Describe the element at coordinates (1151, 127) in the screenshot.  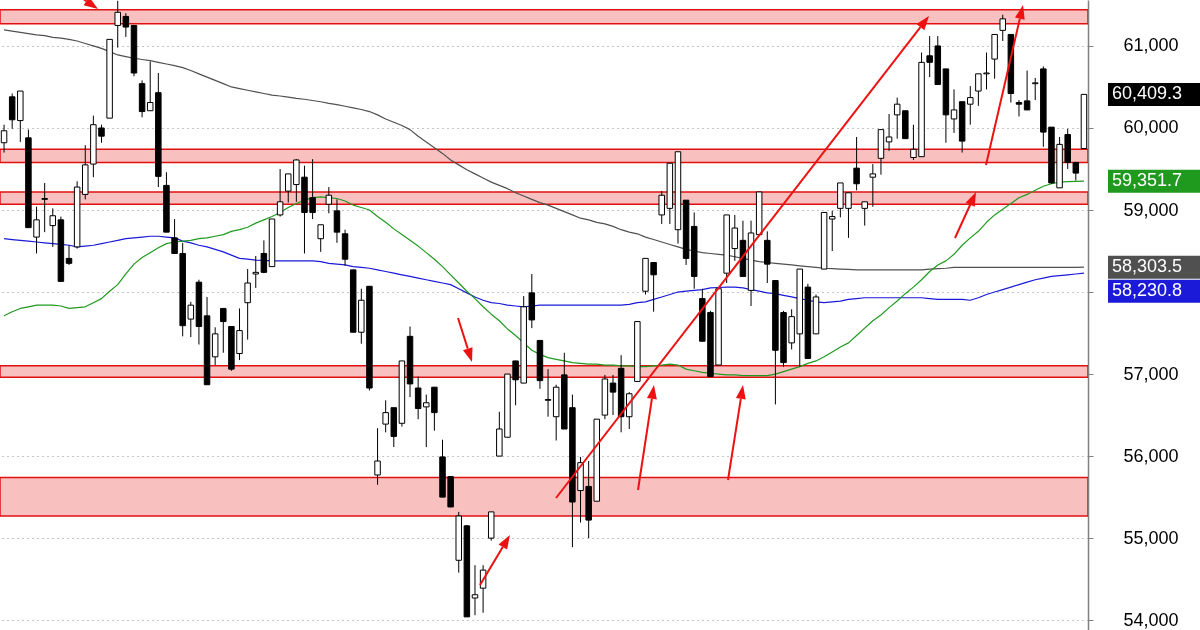
I see `y-tick-label: 60,000` at that location.